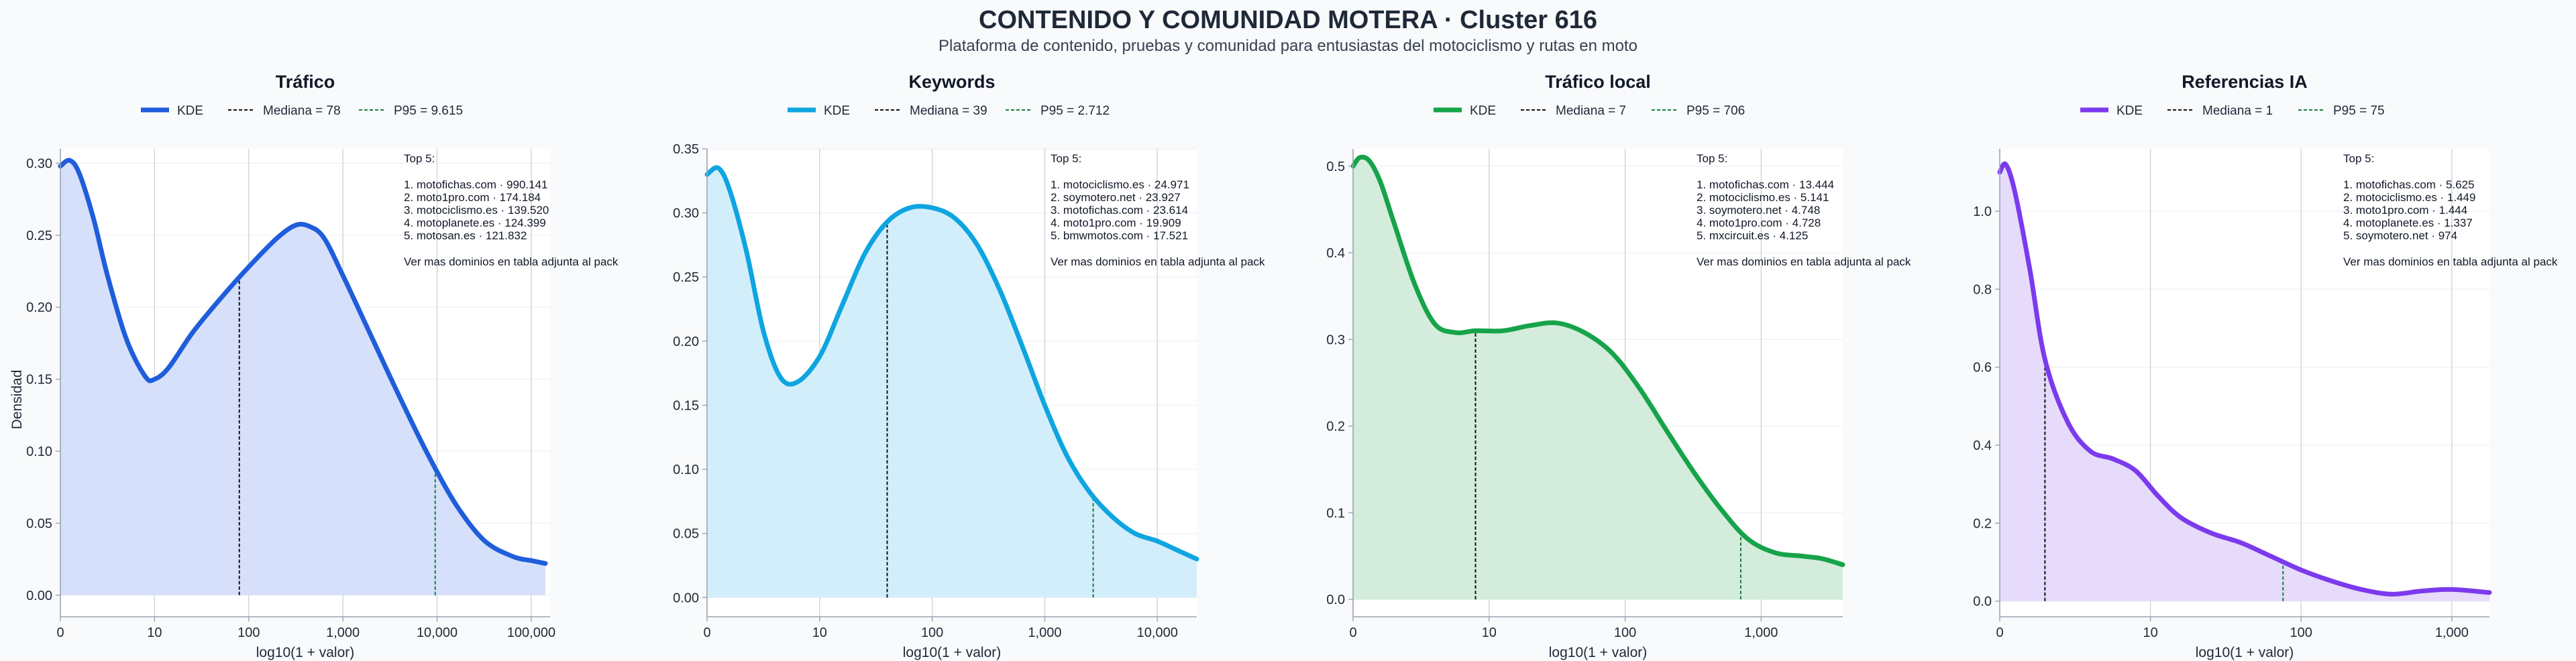 The width and height of the screenshot is (2576, 661). I want to click on y-tick-label: 0.1, so click(1335, 513).